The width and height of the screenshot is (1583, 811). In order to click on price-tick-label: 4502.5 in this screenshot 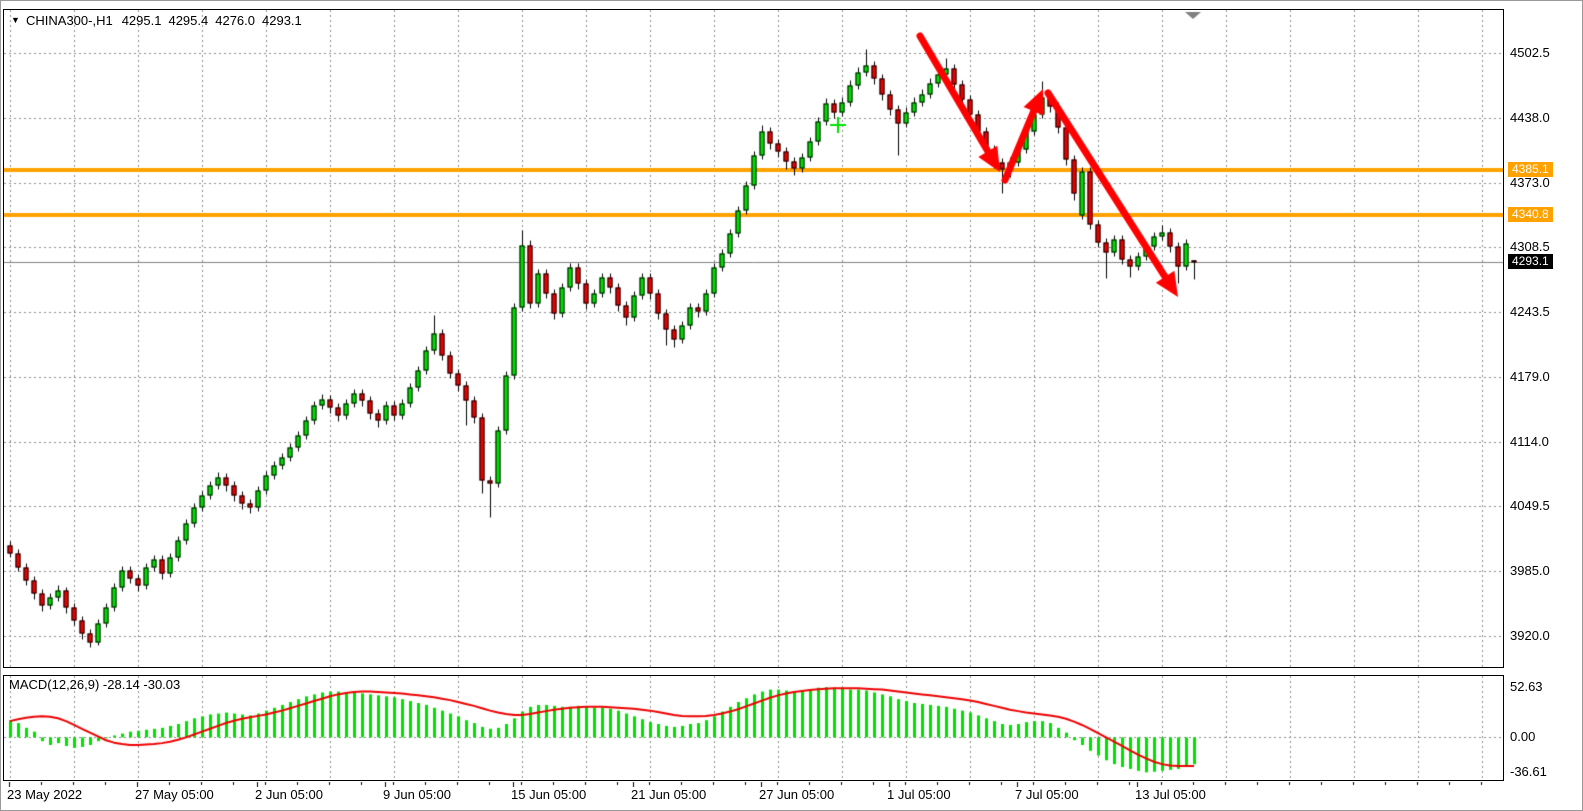, I will do `click(1530, 52)`.